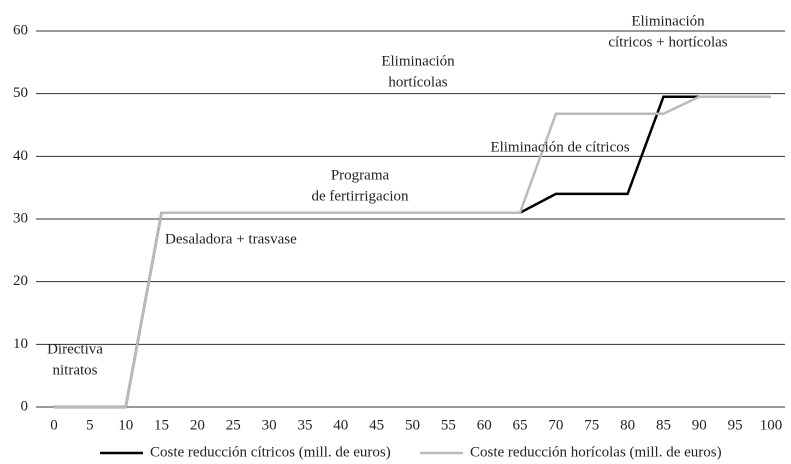 This screenshot has height=464, width=791. I want to click on y-tick-label: 40, so click(20, 156).